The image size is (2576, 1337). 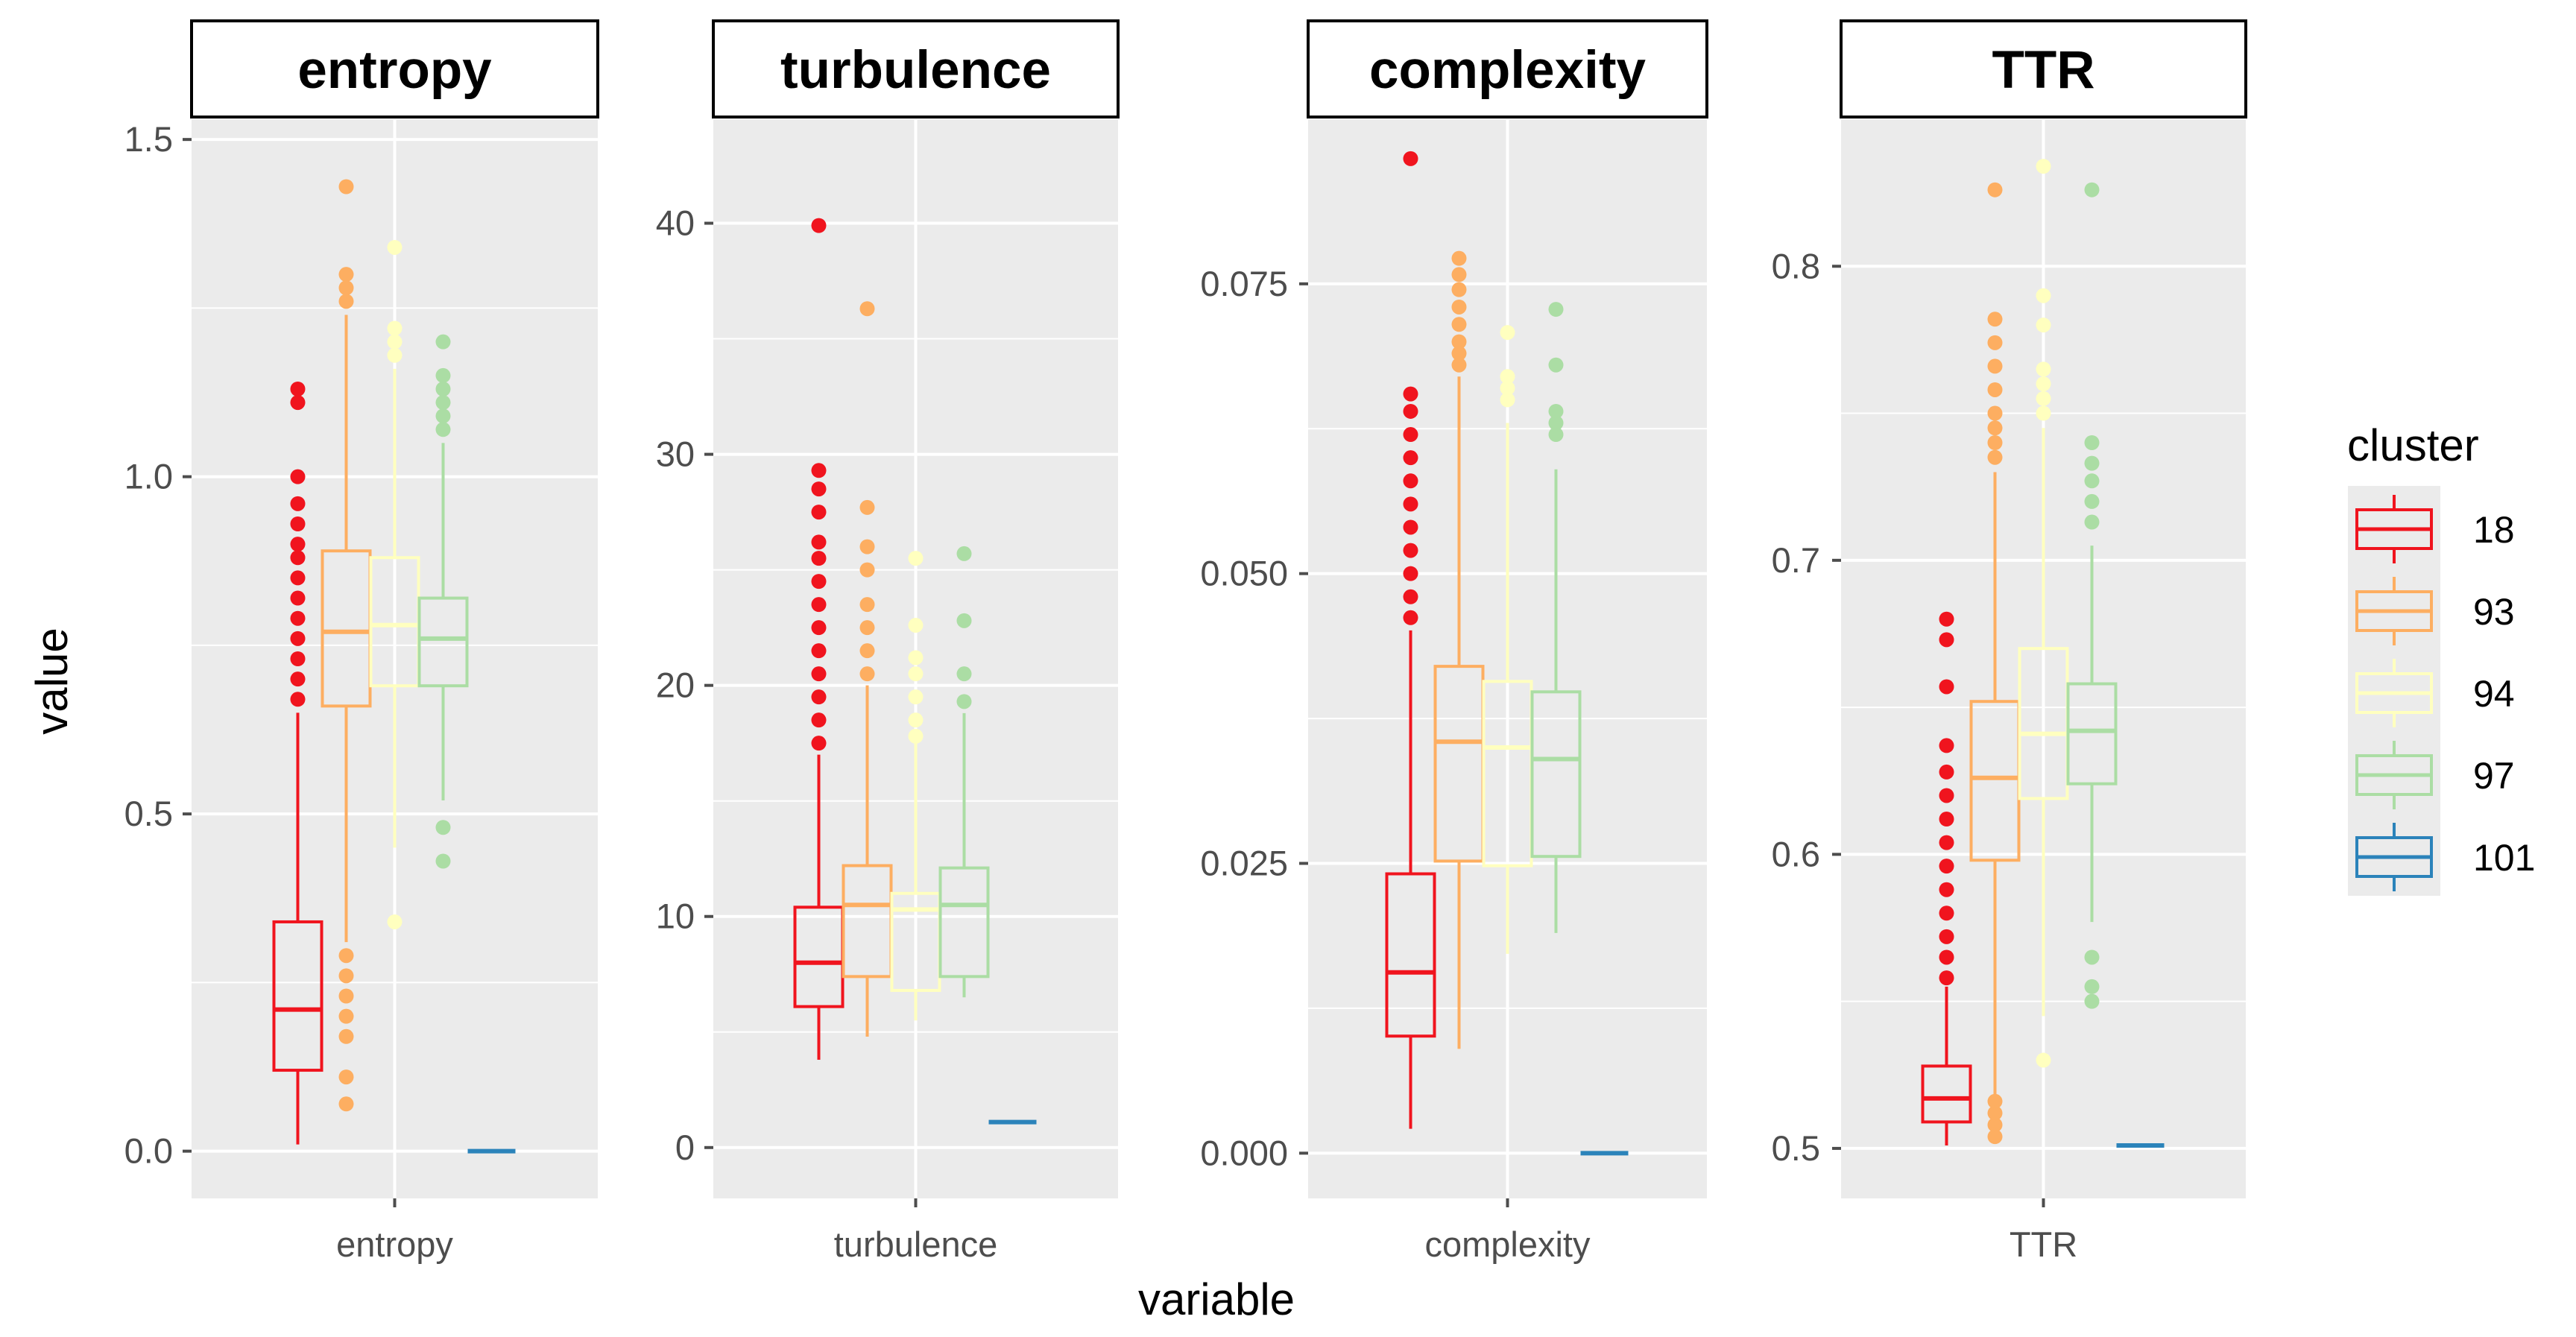 I want to click on y-tick-label: 0.8, so click(x=1796, y=266).